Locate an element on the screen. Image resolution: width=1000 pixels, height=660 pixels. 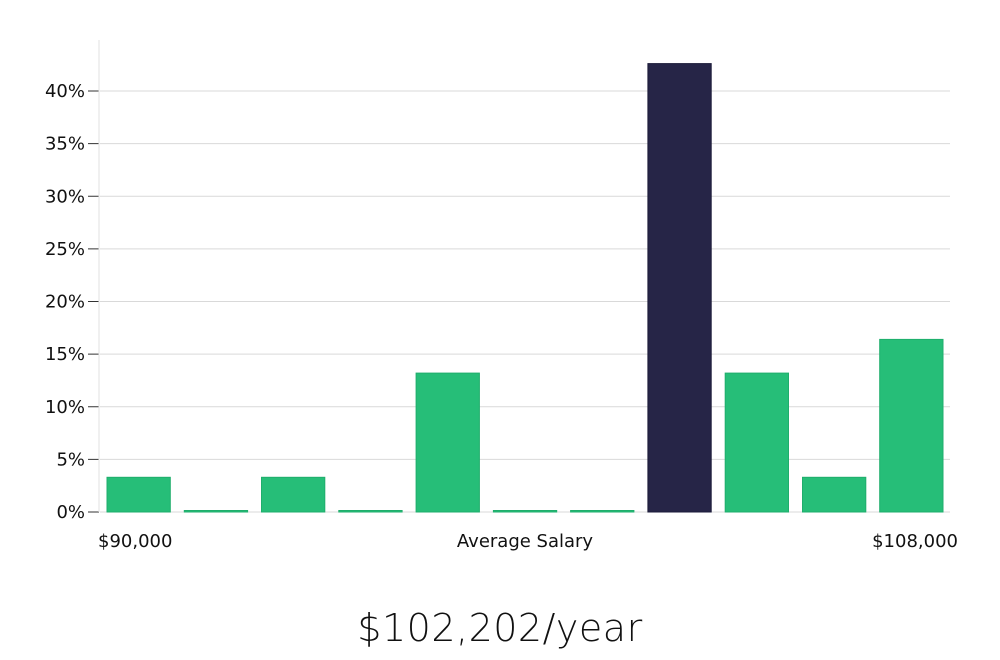
y-tick-label: 40% is located at coordinates (65, 91).